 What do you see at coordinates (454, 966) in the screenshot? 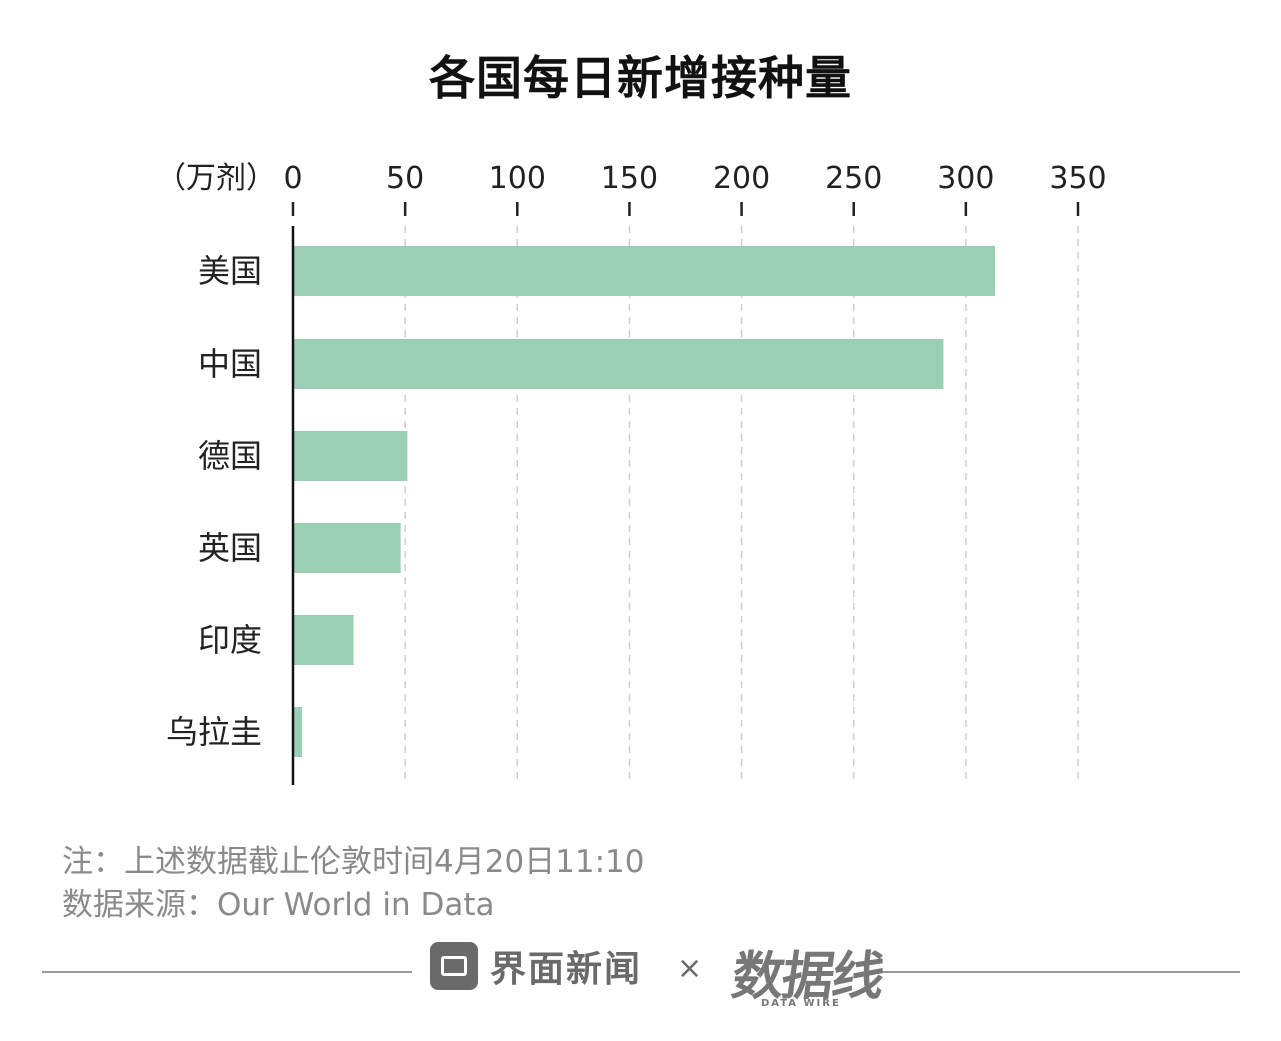
I see `brand-logo-icon` at bounding box center [454, 966].